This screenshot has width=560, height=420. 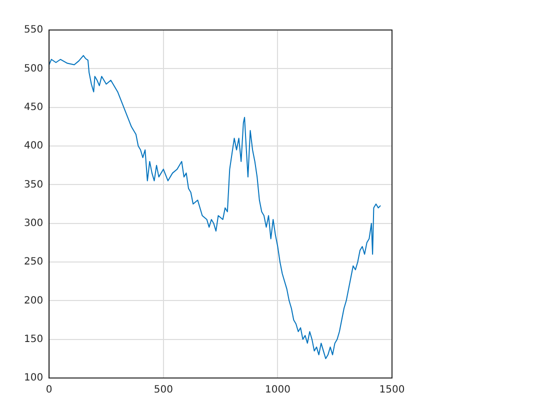 I want to click on y-tick-label: 200, so click(x=34, y=300).